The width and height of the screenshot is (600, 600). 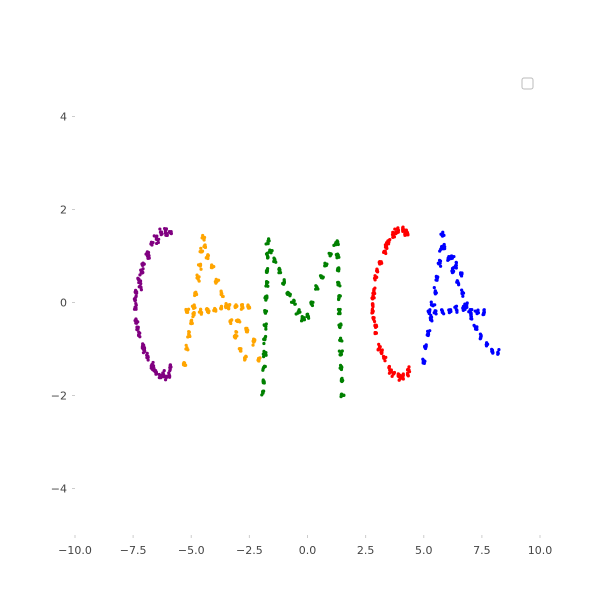 I want to click on y-tick-label: 2, so click(x=63, y=210).